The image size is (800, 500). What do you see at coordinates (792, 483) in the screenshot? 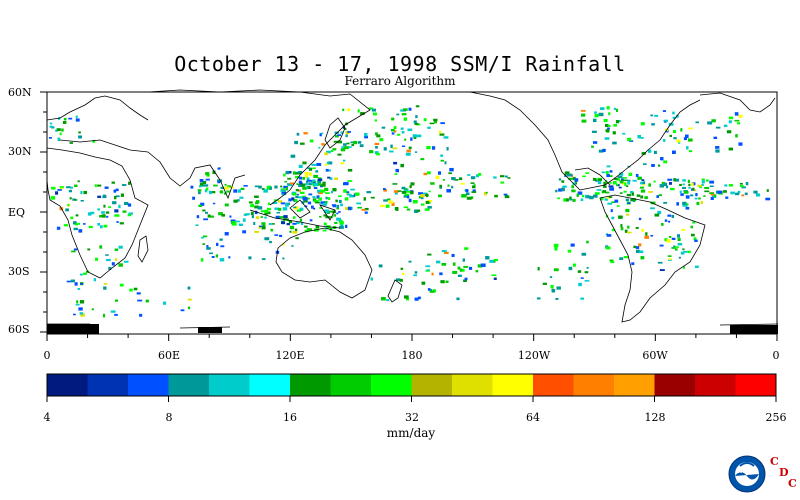
I see `cdc-letter-3: C` at bounding box center [792, 483].